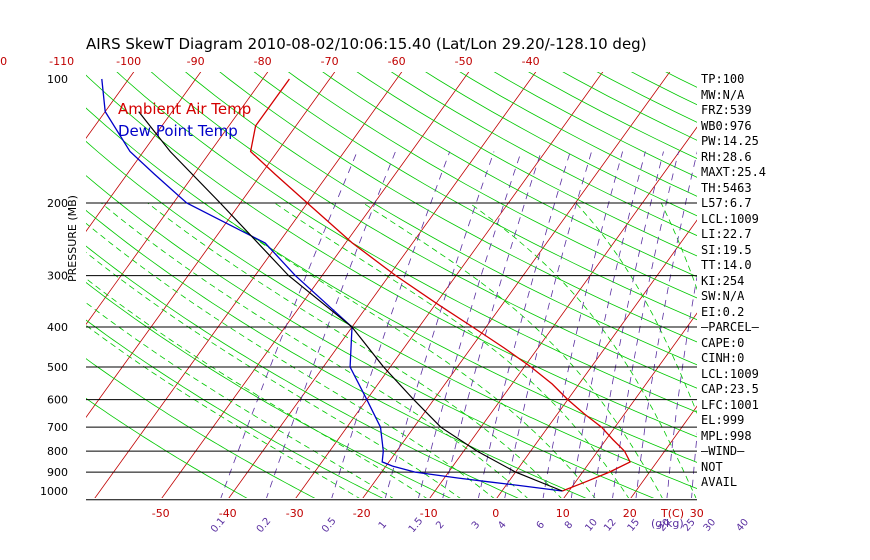 The image size is (870, 560). What do you see at coordinates (397, 61) in the screenshot?
I see `top-temp-tick: -60` at bounding box center [397, 61].